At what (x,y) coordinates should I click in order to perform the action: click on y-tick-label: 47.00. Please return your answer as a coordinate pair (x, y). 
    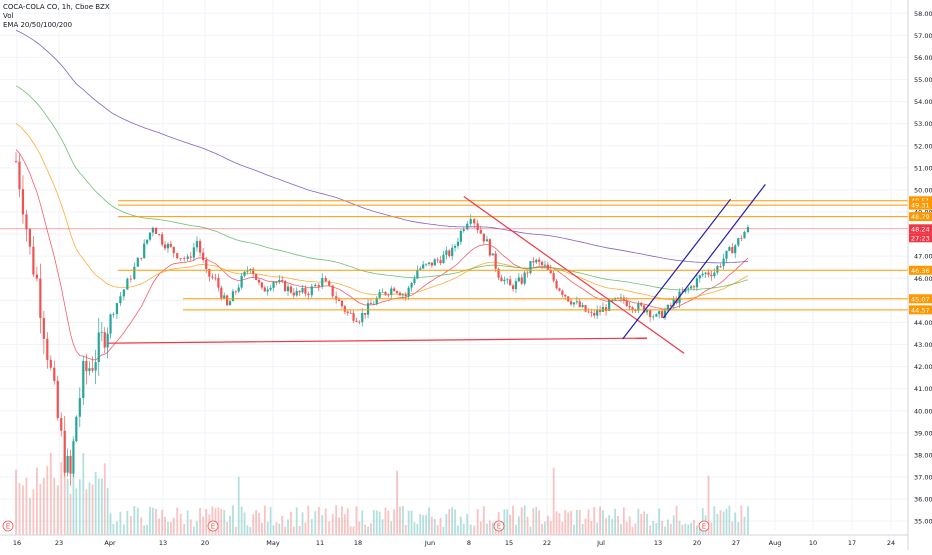
    Looking at the image, I should click on (923, 257).